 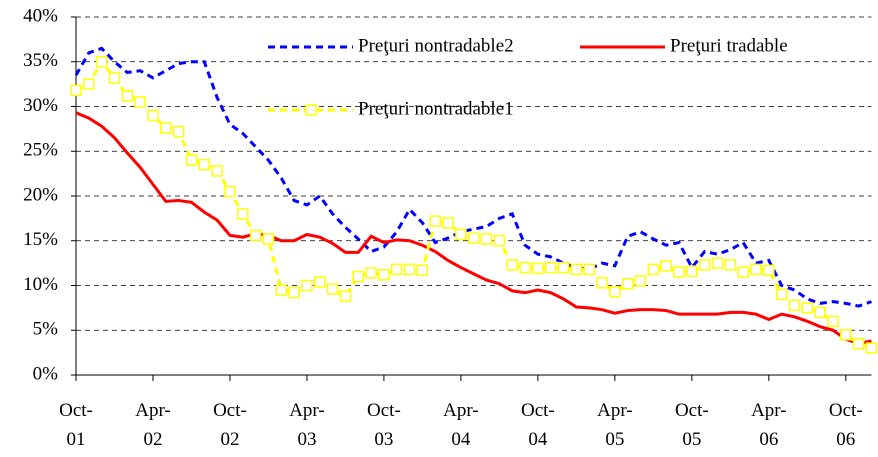 I want to click on y-tick-label: 30%, so click(x=40, y=105).